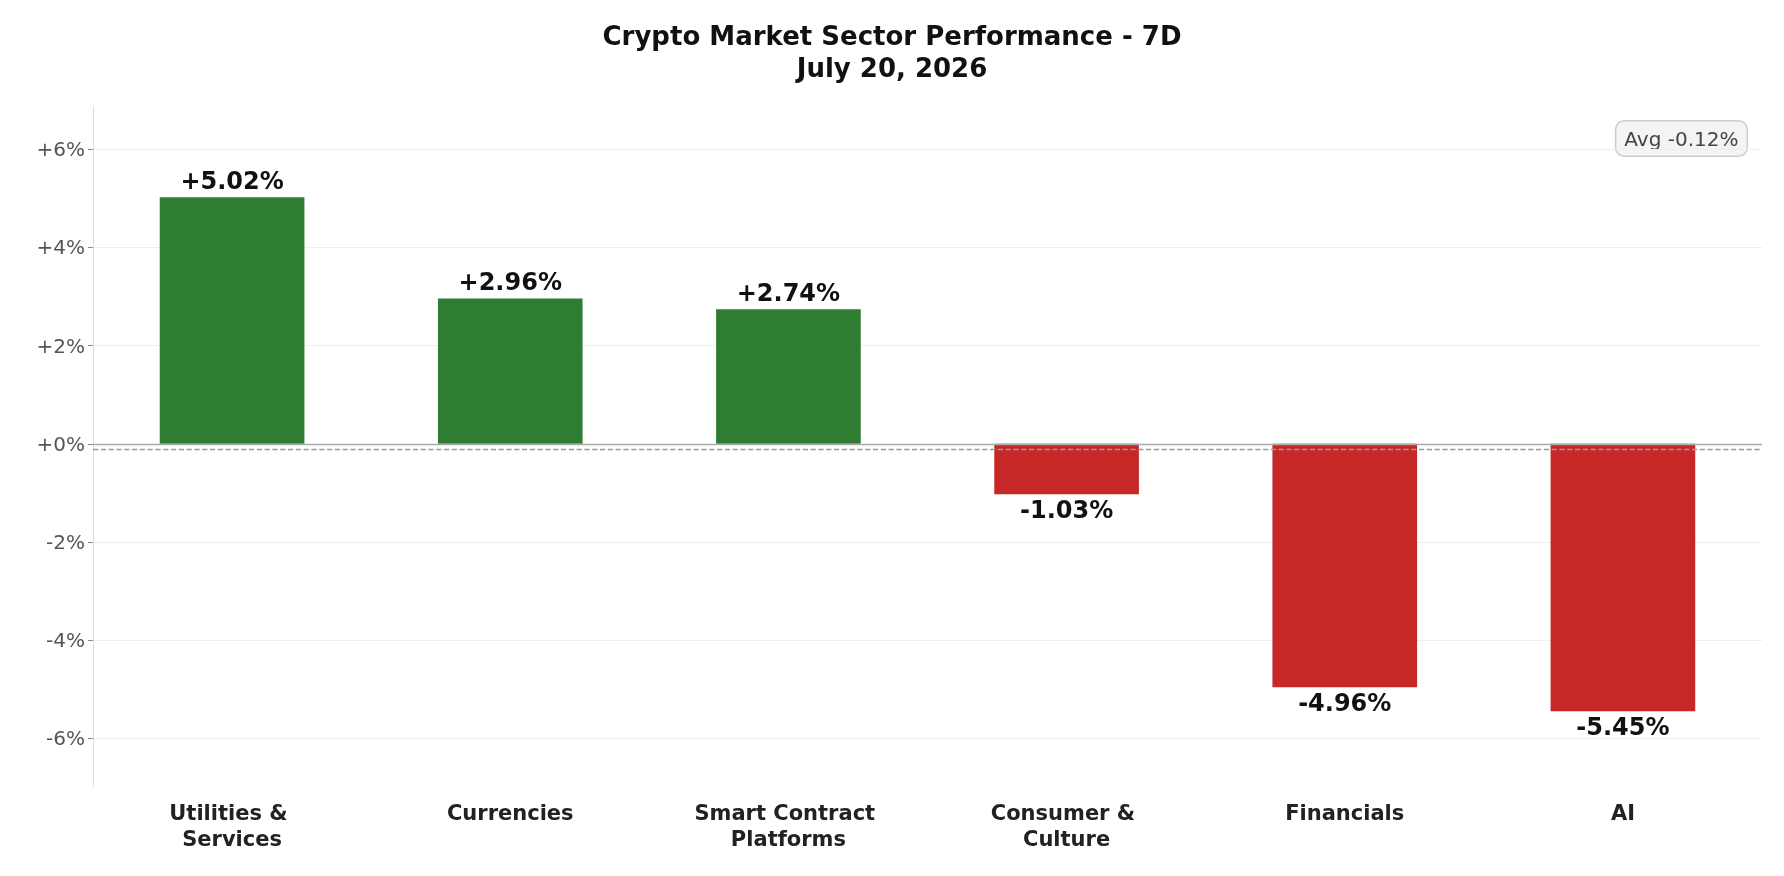 Image resolution: width=1784 pixels, height=876 pixels. I want to click on data-label: -4.96%, so click(1345, 703).